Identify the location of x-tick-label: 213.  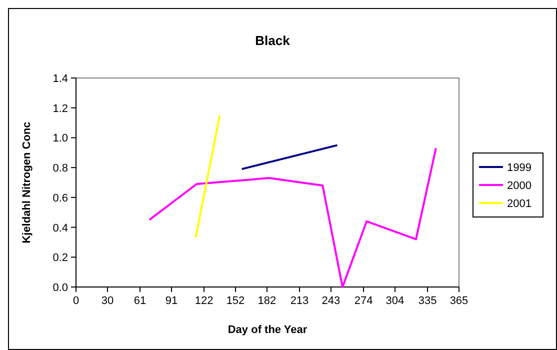
(299, 301).